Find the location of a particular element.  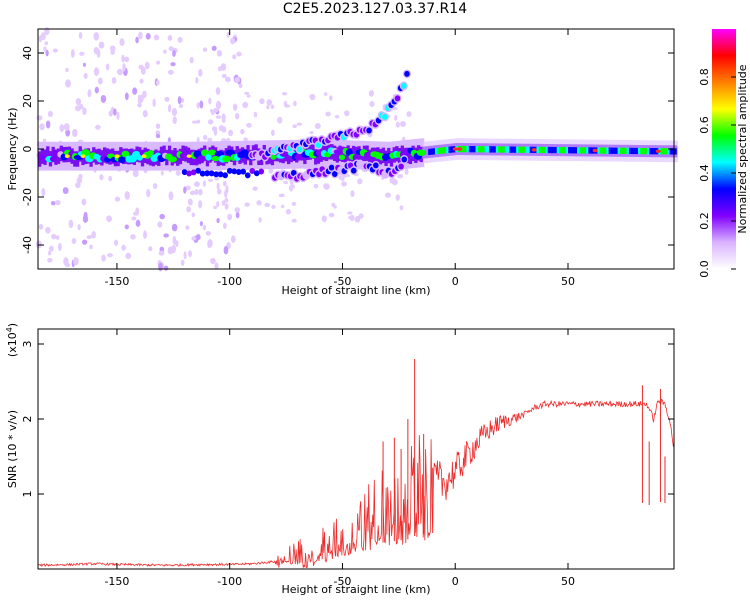

colorbar-tick-label: 0.8 is located at coordinates (704, 77).